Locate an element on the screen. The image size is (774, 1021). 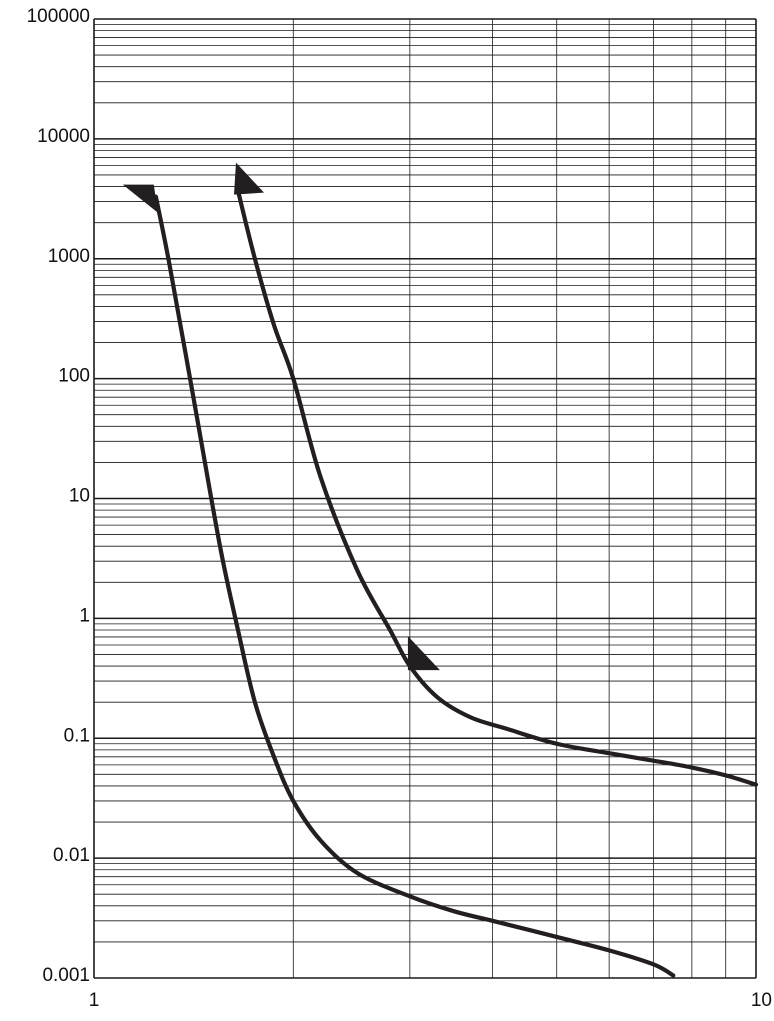
y-tick-label: 10000 is located at coordinates (63, 136).